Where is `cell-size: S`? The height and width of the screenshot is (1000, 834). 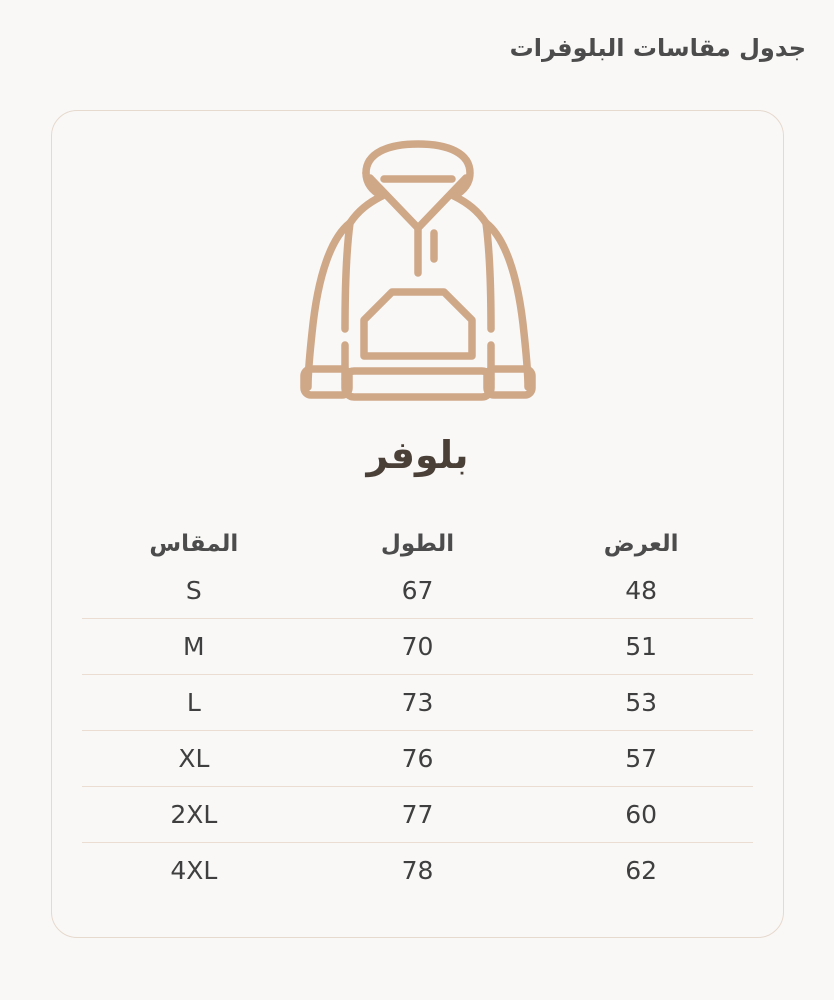
cell-size: S is located at coordinates (193, 590).